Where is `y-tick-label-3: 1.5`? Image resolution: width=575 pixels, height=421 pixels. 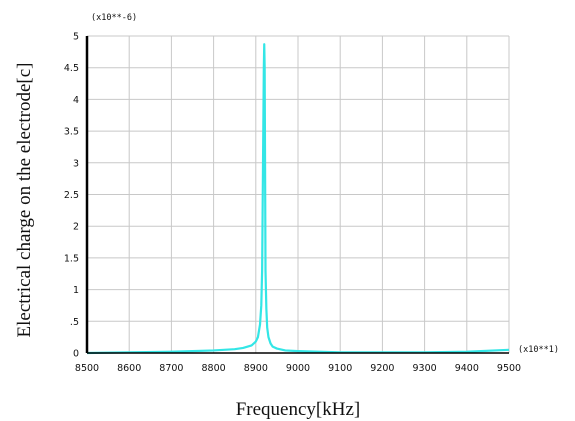
y-tick-label-3: 1.5 is located at coordinates (71, 258).